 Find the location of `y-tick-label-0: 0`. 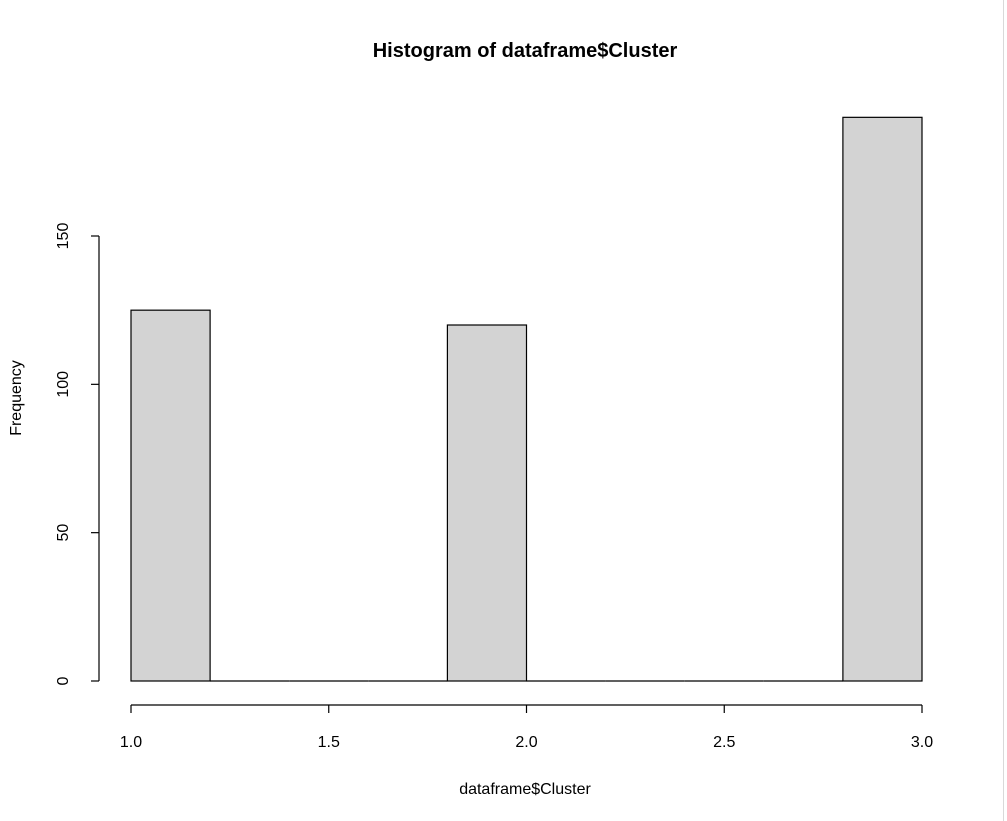

y-tick-label-0: 0 is located at coordinates (63, 680).